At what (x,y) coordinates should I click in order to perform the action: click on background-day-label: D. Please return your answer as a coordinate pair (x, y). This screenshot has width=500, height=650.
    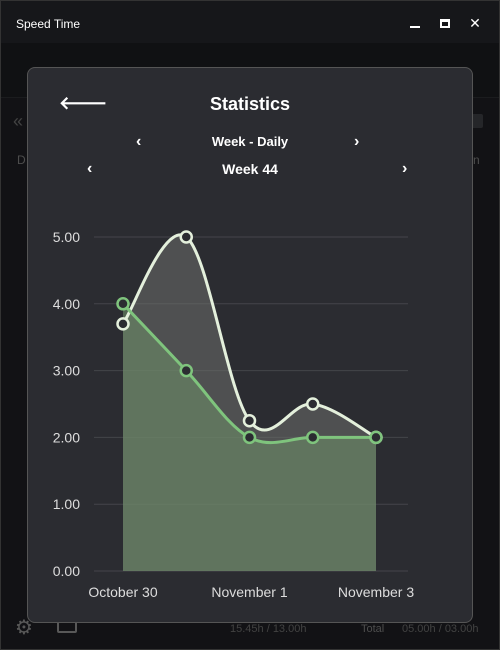
    Looking at the image, I should click on (21, 160).